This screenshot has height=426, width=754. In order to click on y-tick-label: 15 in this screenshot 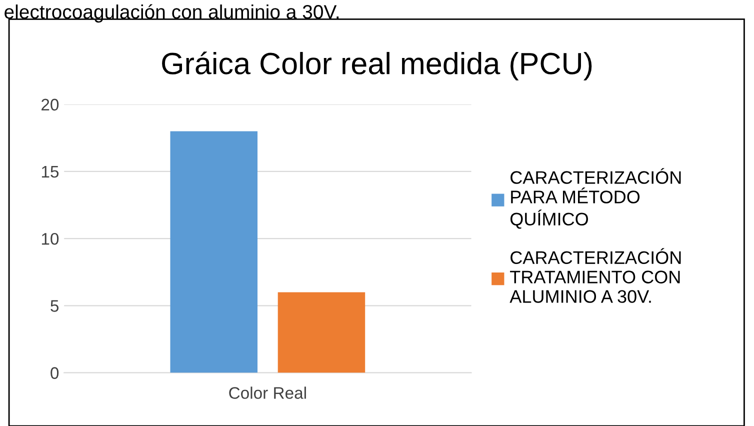, I will do `click(50, 172)`.